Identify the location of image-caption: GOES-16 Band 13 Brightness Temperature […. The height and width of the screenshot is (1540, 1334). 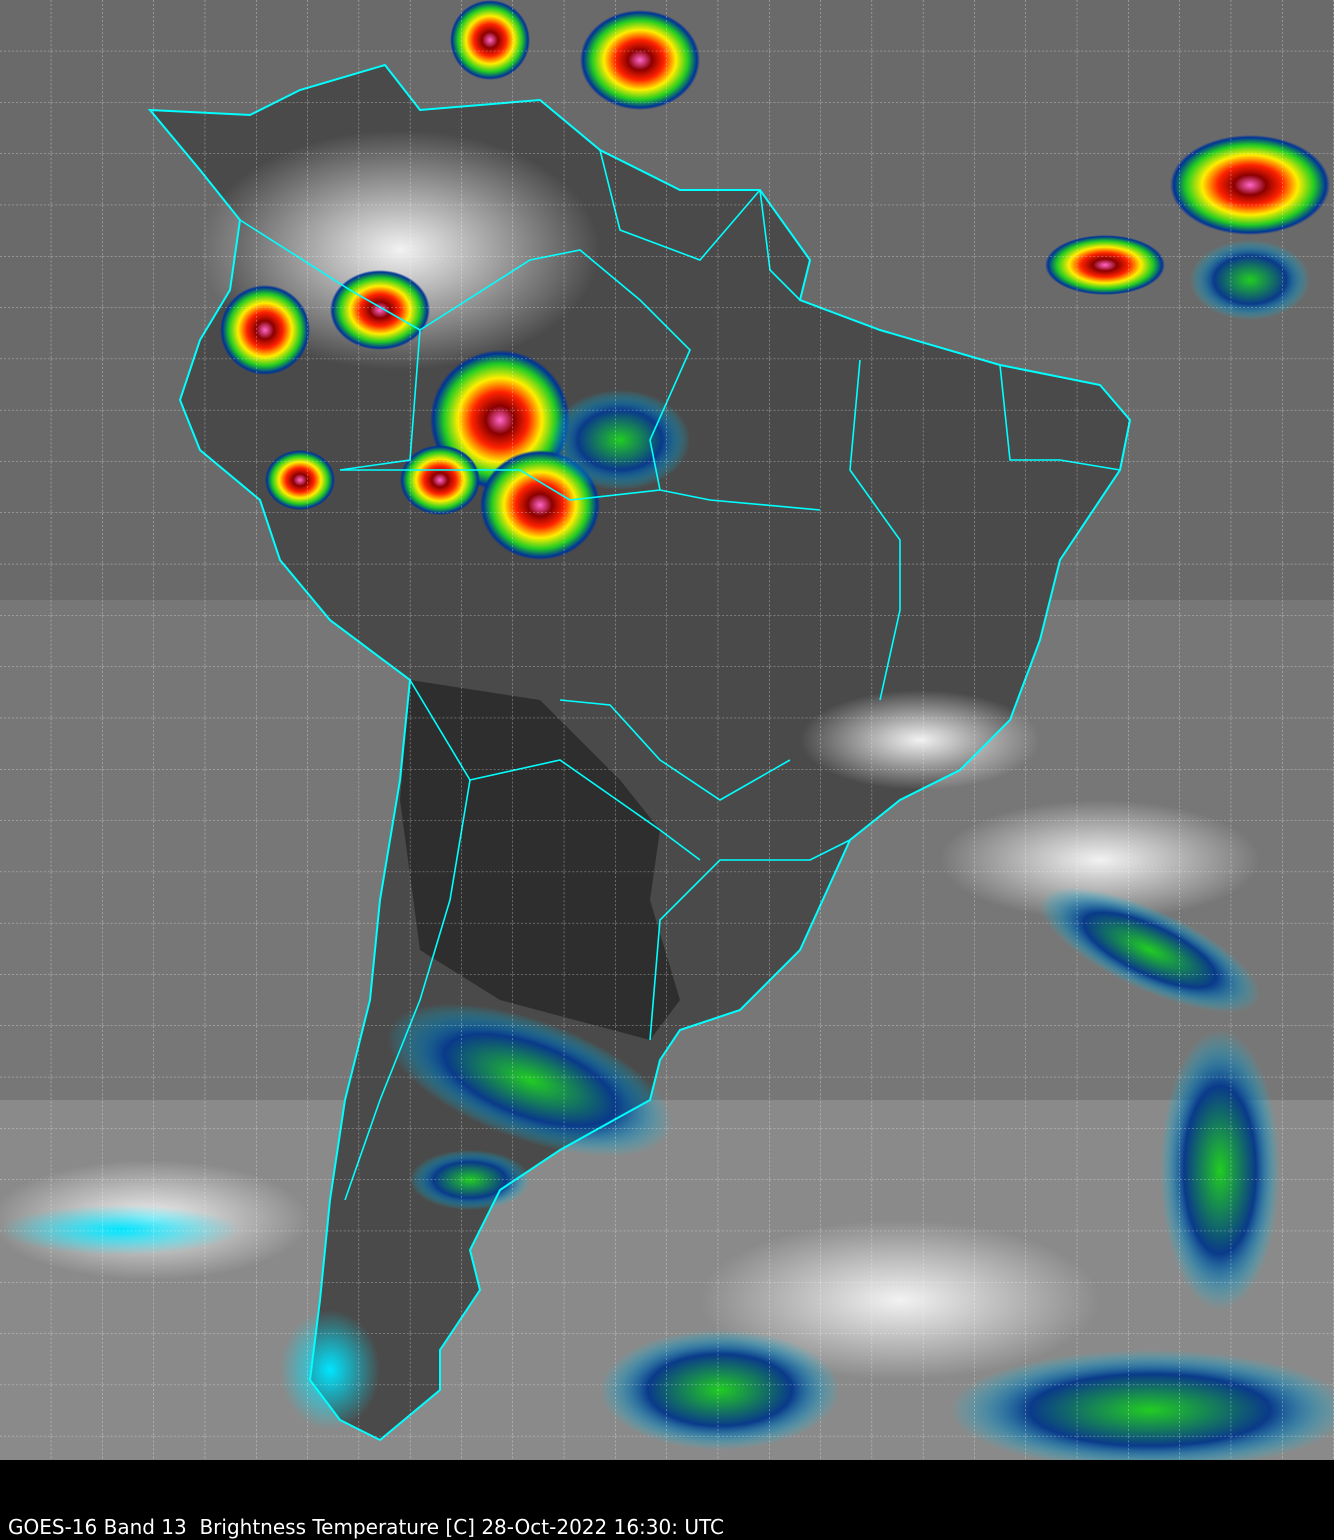
(366, 1527).